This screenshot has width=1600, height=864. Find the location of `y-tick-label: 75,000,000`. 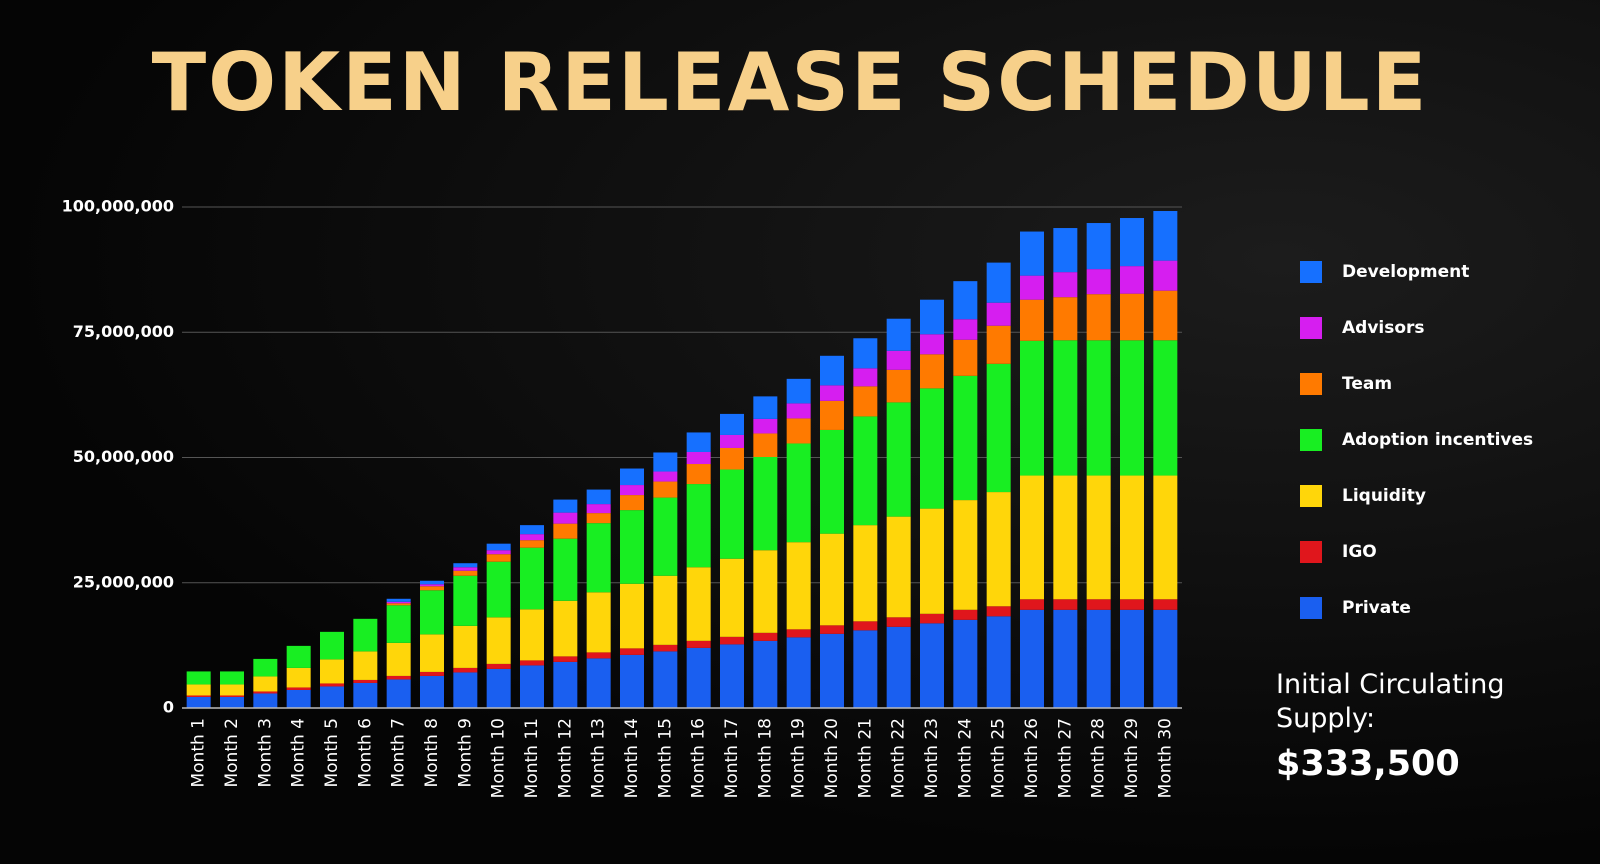

y-tick-label: 75,000,000 is located at coordinates (123, 331).